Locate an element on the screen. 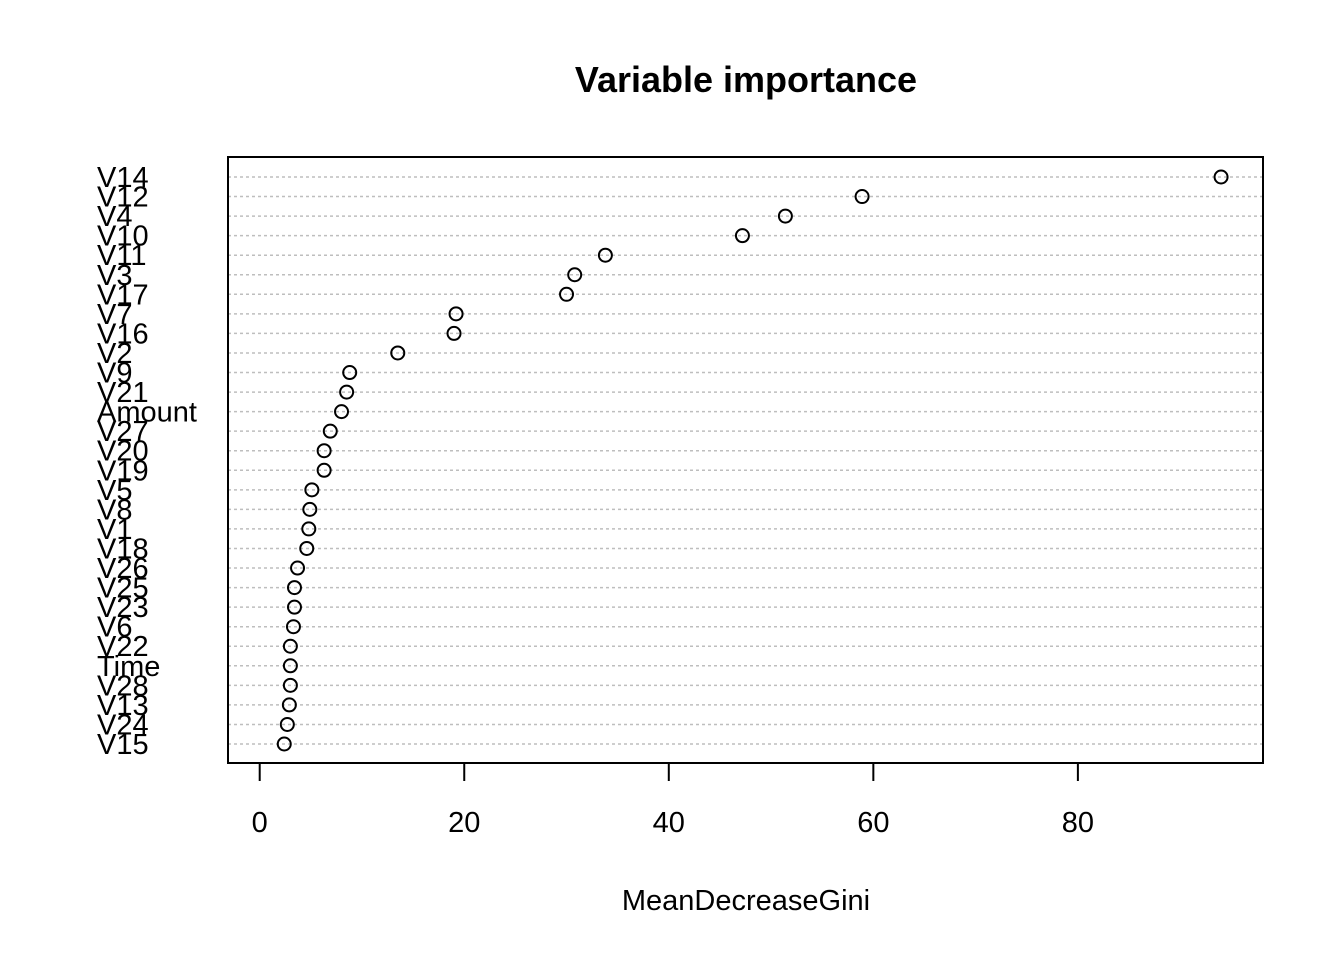  category-label: V8 is located at coordinates (114, 510).